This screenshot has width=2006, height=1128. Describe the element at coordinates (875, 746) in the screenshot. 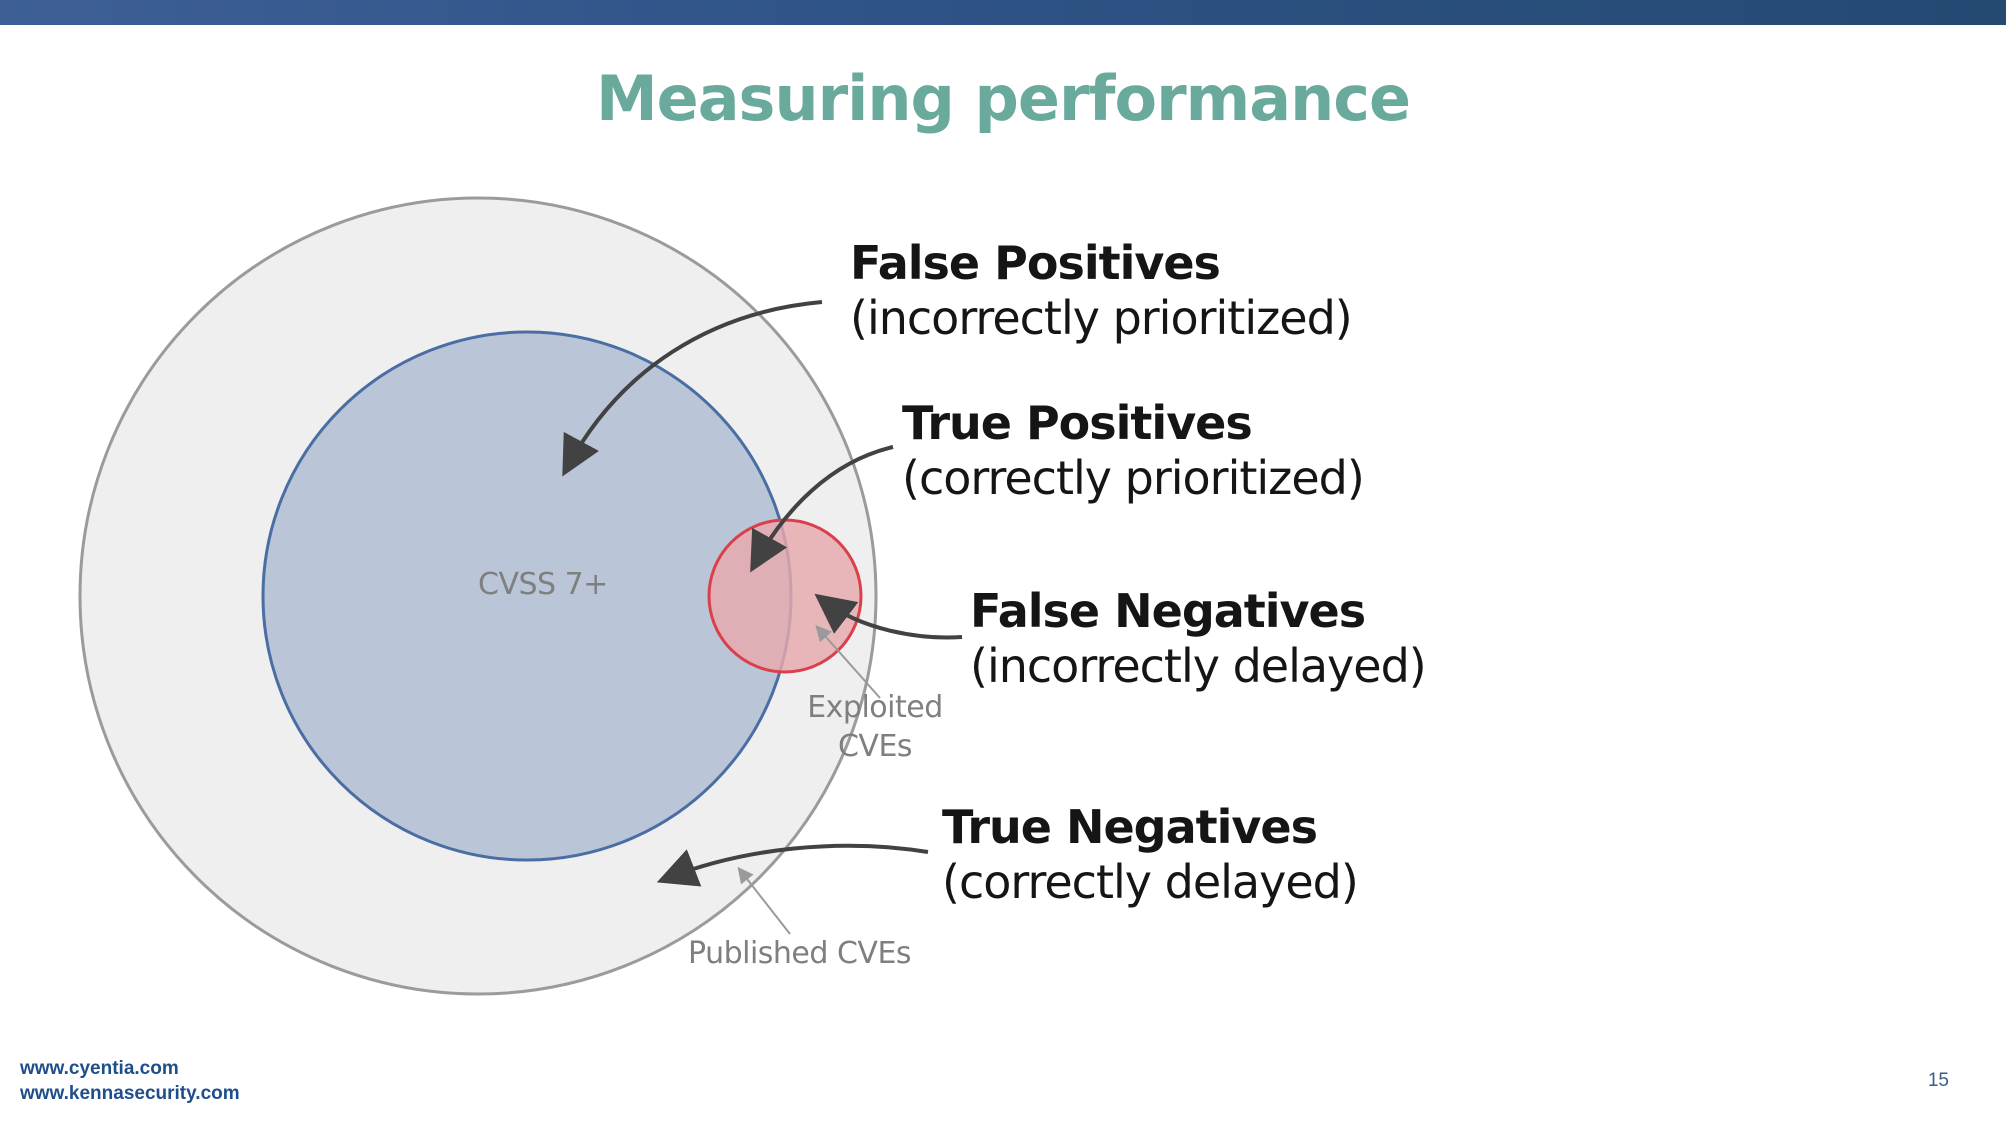

I see `exploited-cves-label-line2: CVEs` at that location.